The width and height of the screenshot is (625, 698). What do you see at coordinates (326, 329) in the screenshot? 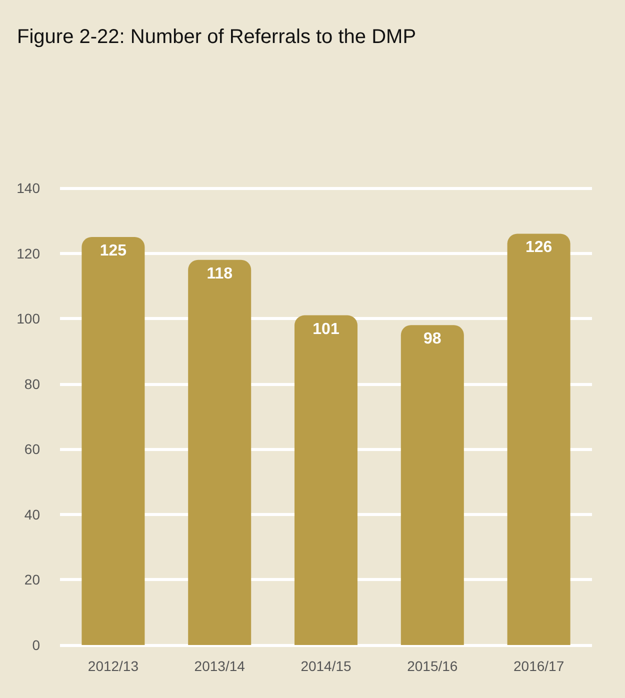
I see `data-label: 101` at bounding box center [326, 329].